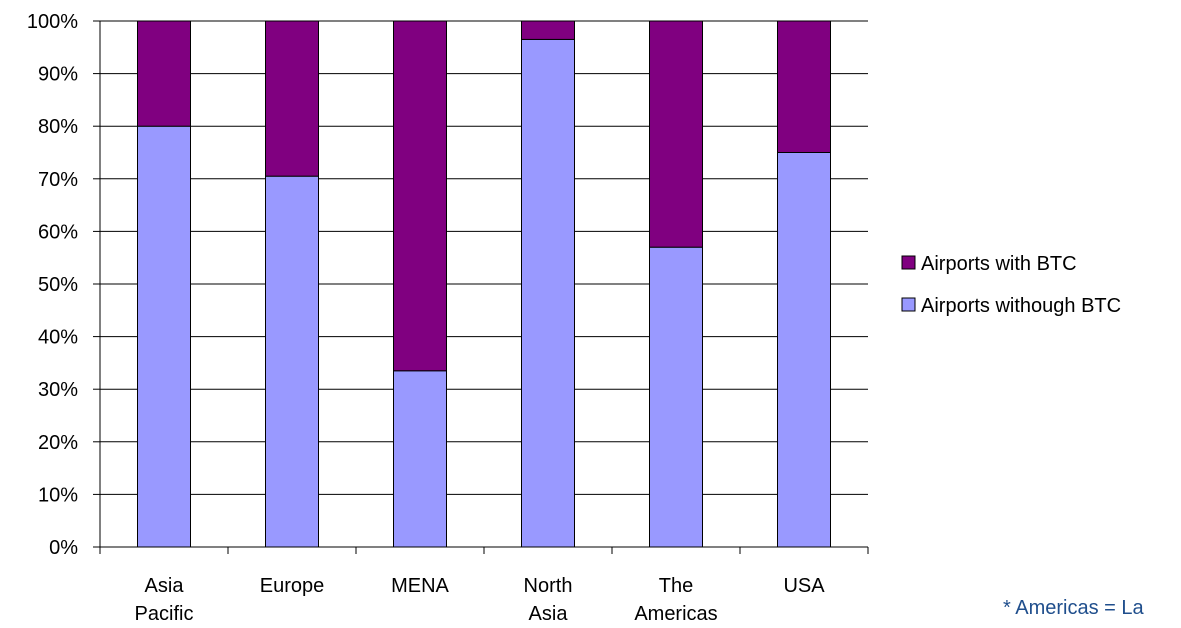 The height and width of the screenshot is (628, 1181). I want to click on x-tick-label: North Asia, so click(548, 600).